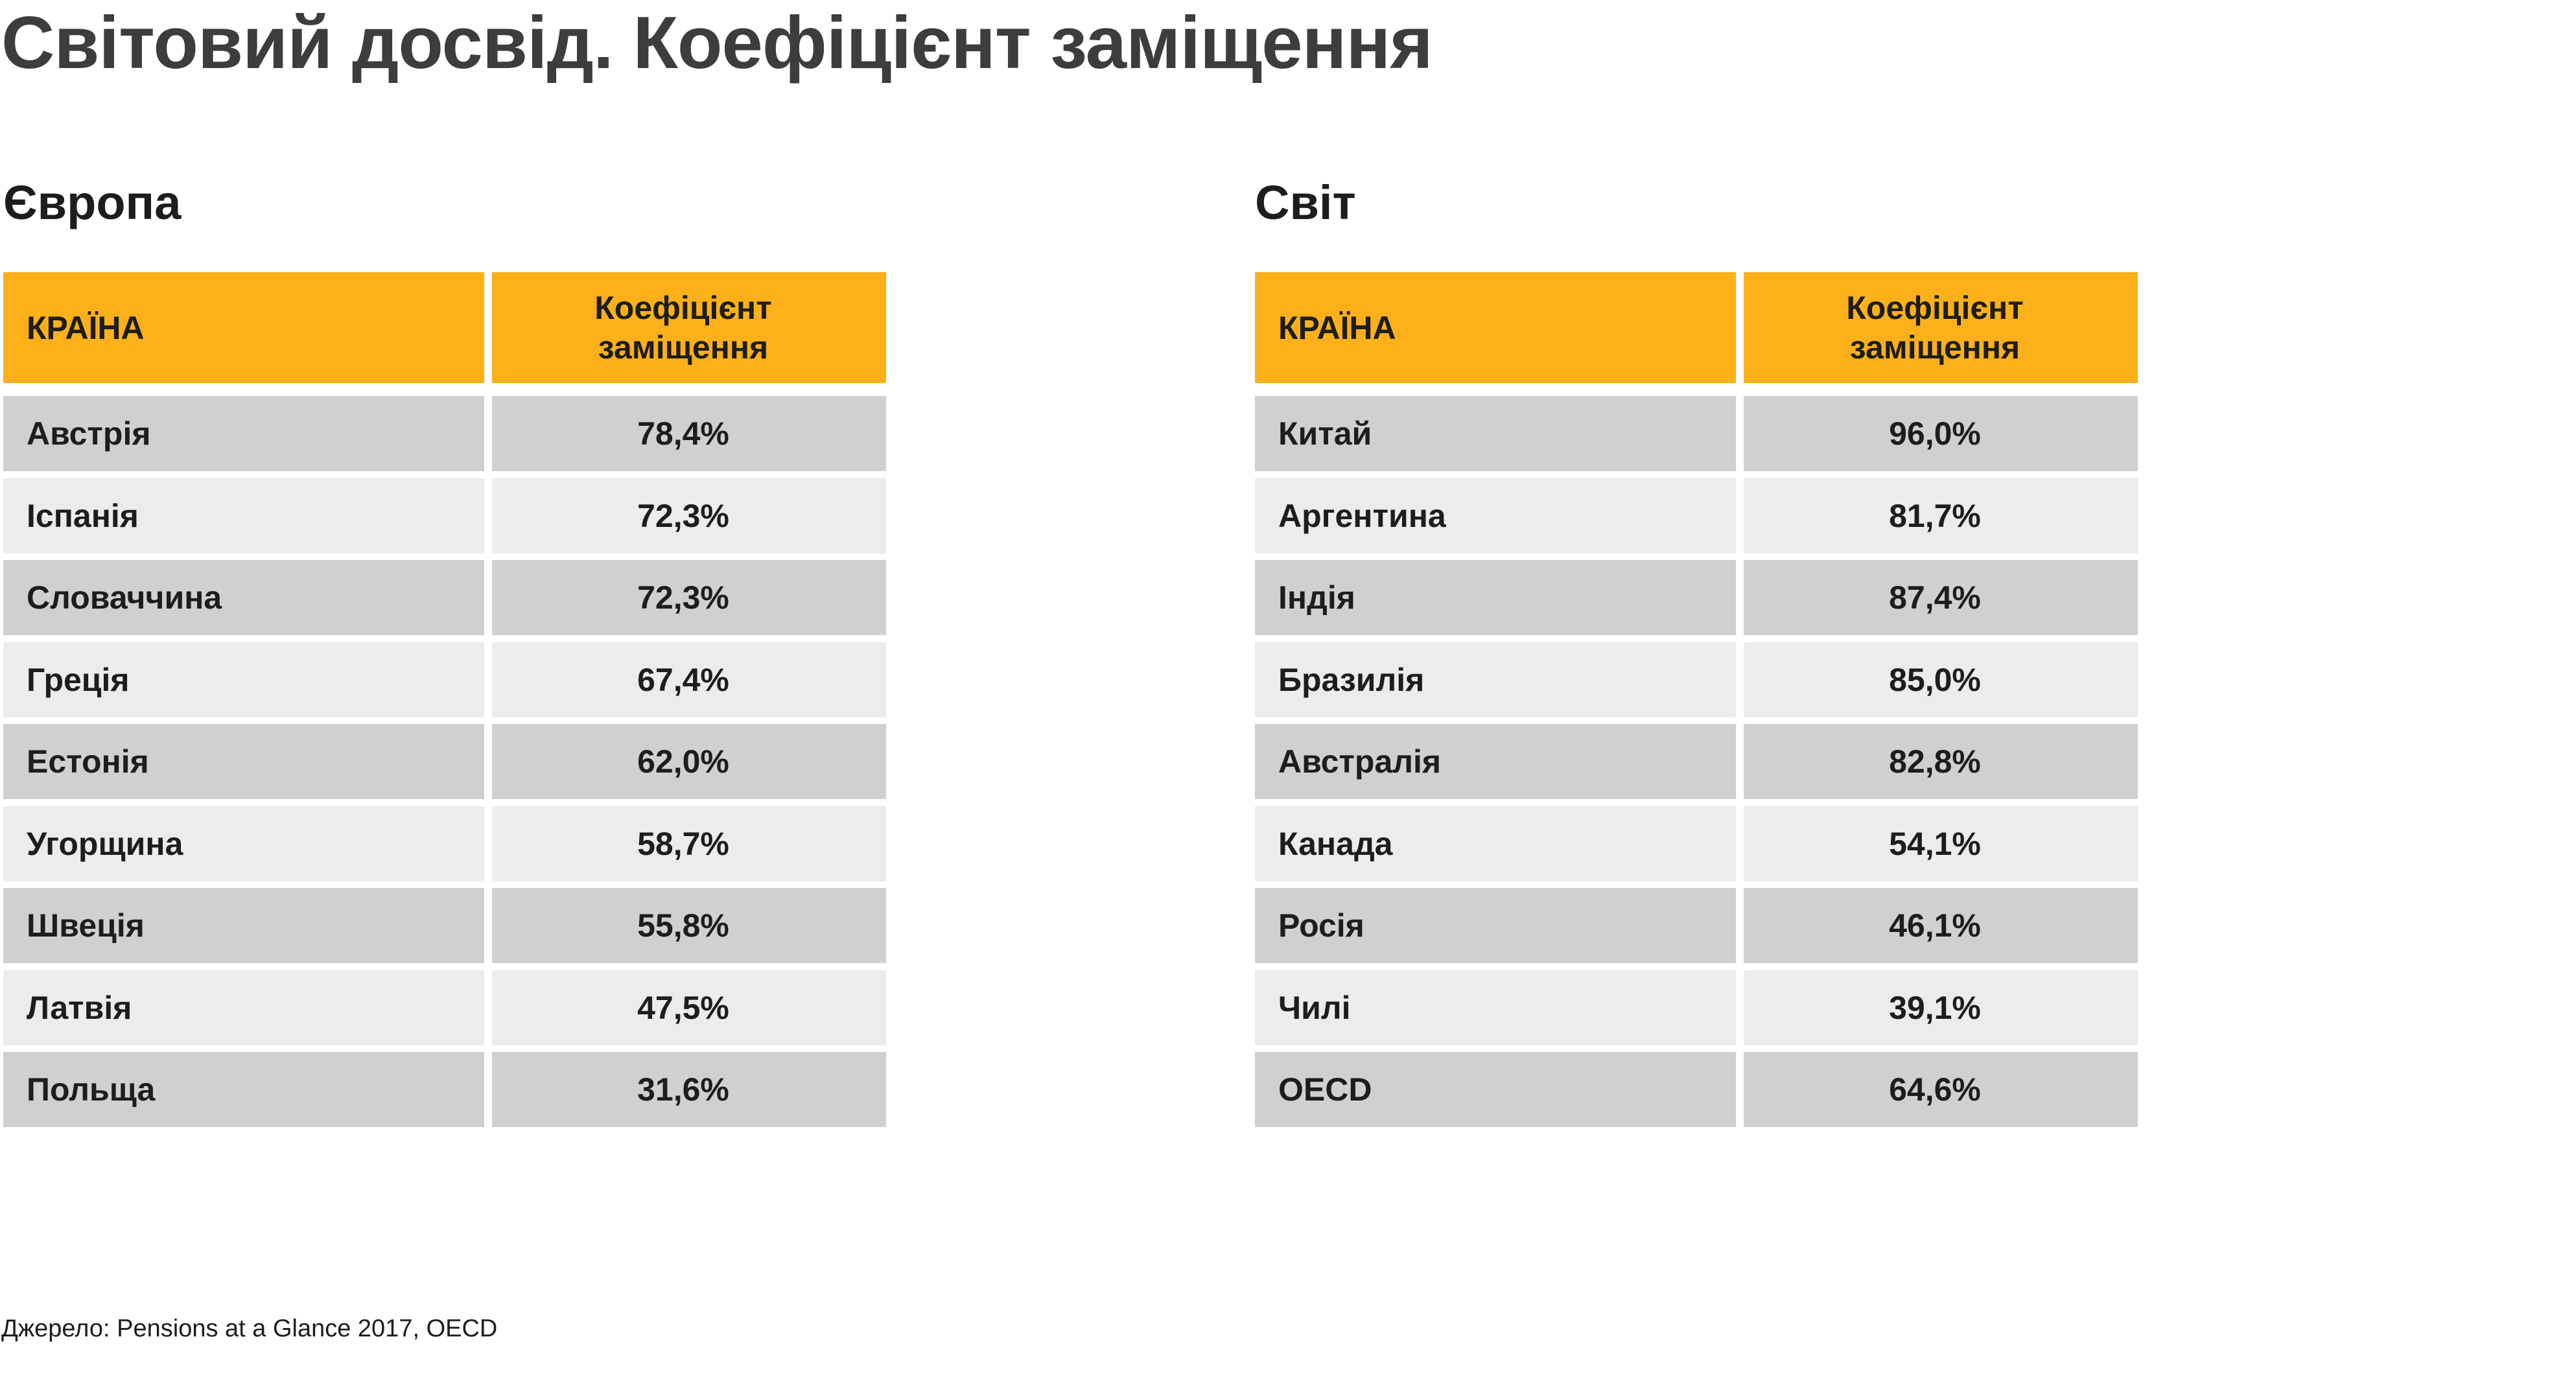 Image resolution: width=2576 pixels, height=1398 pixels. Describe the element at coordinates (689, 843) in the screenshot. I see `cell-replacement-rate: 58,7%` at that location.